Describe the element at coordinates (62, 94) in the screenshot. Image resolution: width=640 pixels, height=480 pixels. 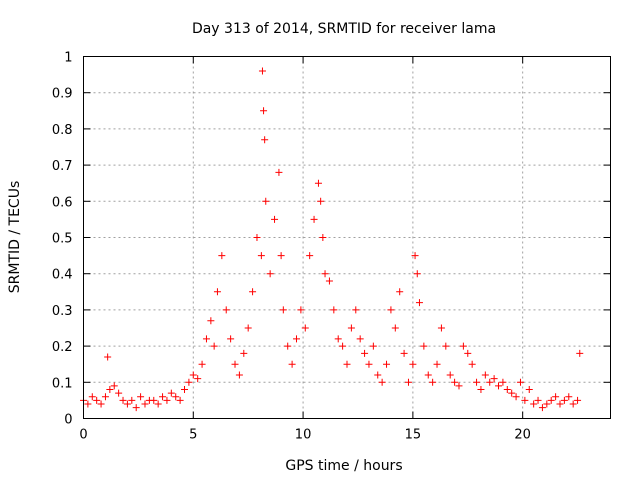
I see `y-tick-label: 0.9` at that location.